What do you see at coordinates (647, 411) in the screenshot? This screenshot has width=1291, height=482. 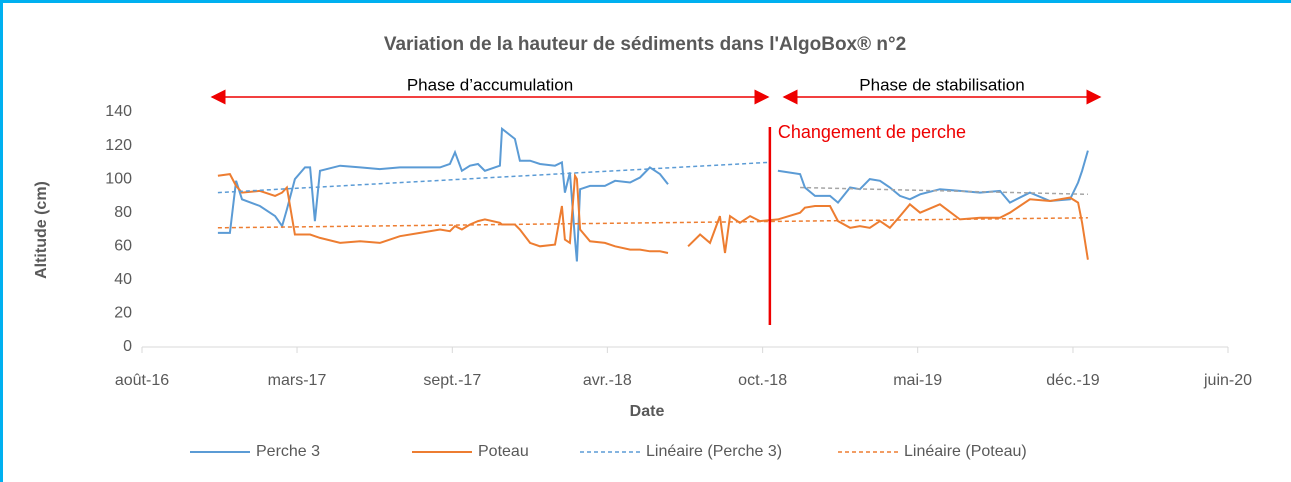 I see `x-axis-title: Date` at bounding box center [647, 411].